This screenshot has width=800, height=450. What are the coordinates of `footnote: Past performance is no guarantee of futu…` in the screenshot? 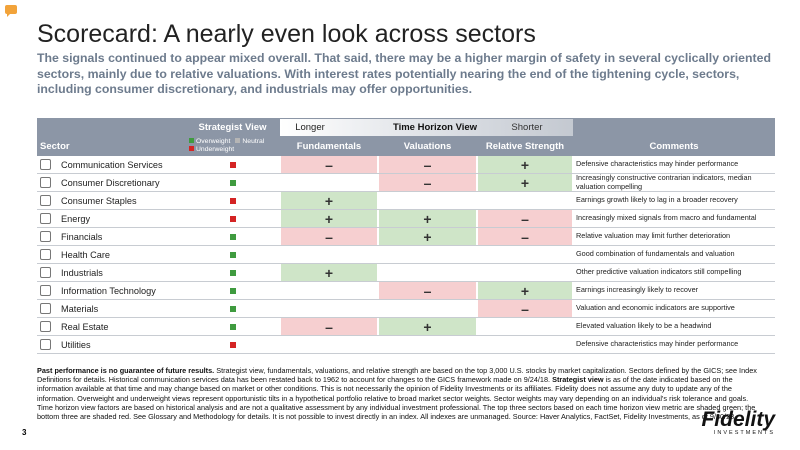 It's located at (401, 393).